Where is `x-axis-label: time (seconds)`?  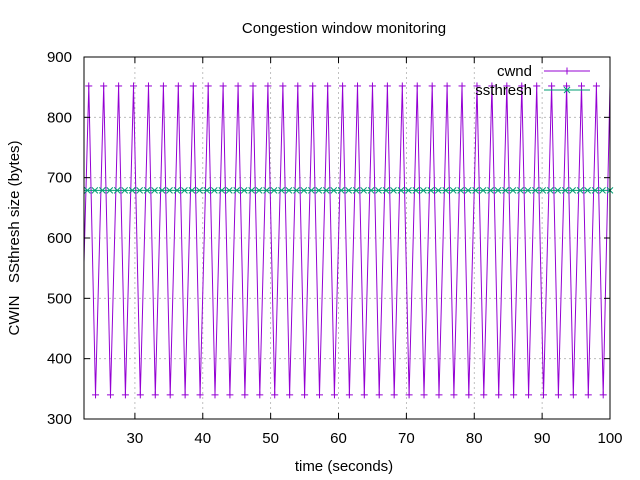
x-axis-label: time (seconds) is located at coordinates (344, 466).